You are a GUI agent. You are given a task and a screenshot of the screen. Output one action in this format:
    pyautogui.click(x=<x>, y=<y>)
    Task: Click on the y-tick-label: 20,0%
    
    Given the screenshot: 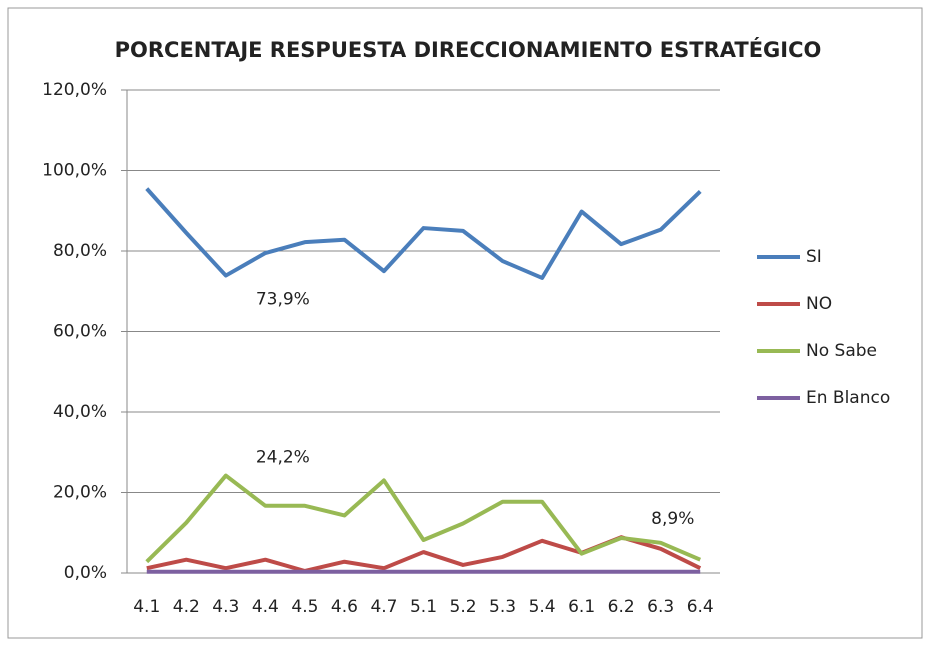 What is the action you would take?
    pyautogui.click(x=80, y=493)
    